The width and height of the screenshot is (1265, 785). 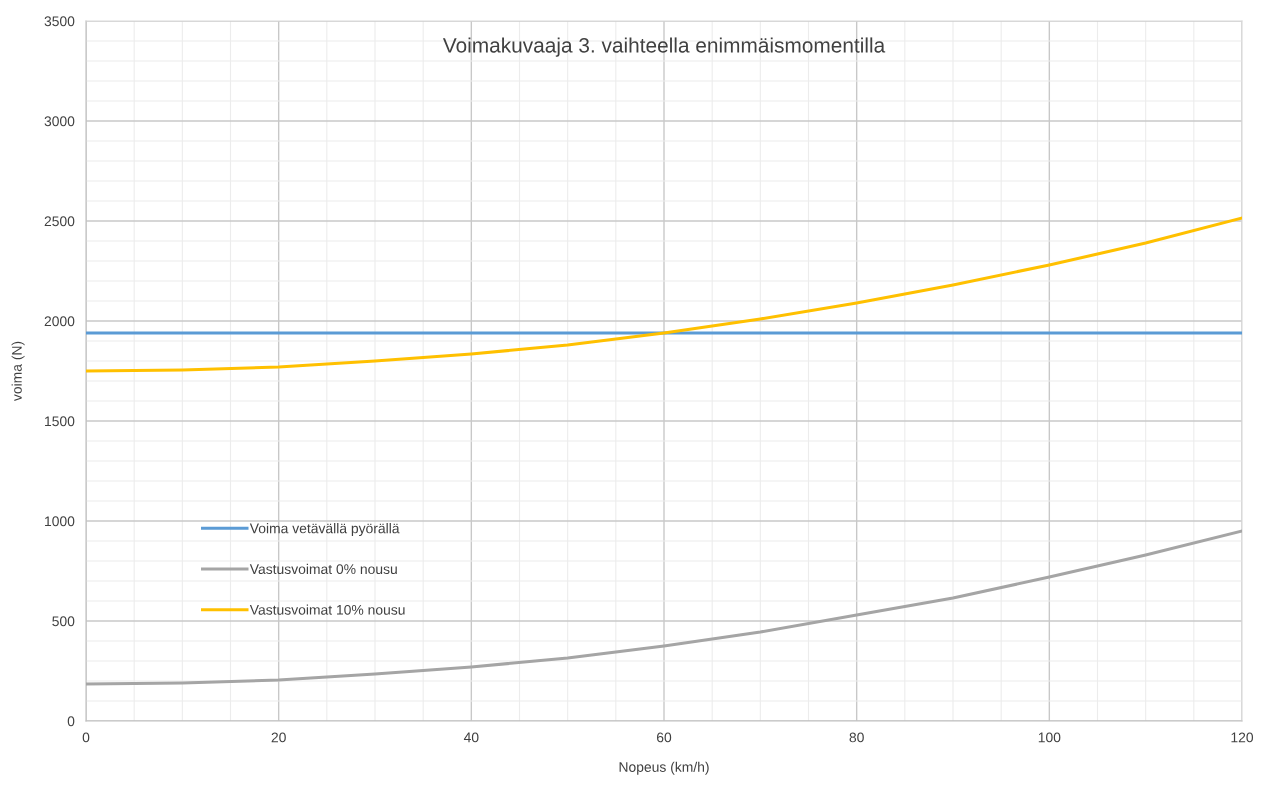 I want to click on y-tick-label: 3000, so click(x=59, y=121).